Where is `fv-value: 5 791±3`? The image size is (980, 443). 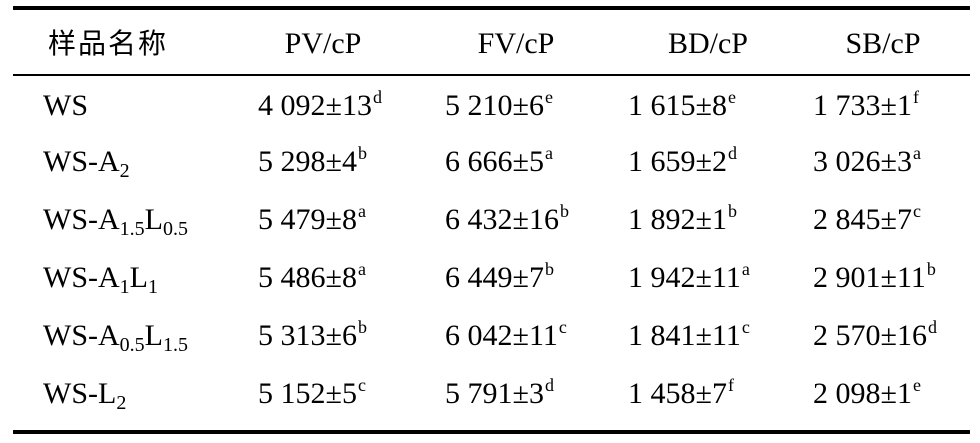 fv-value: 5 791±3 is located at coordinates (494, 393).